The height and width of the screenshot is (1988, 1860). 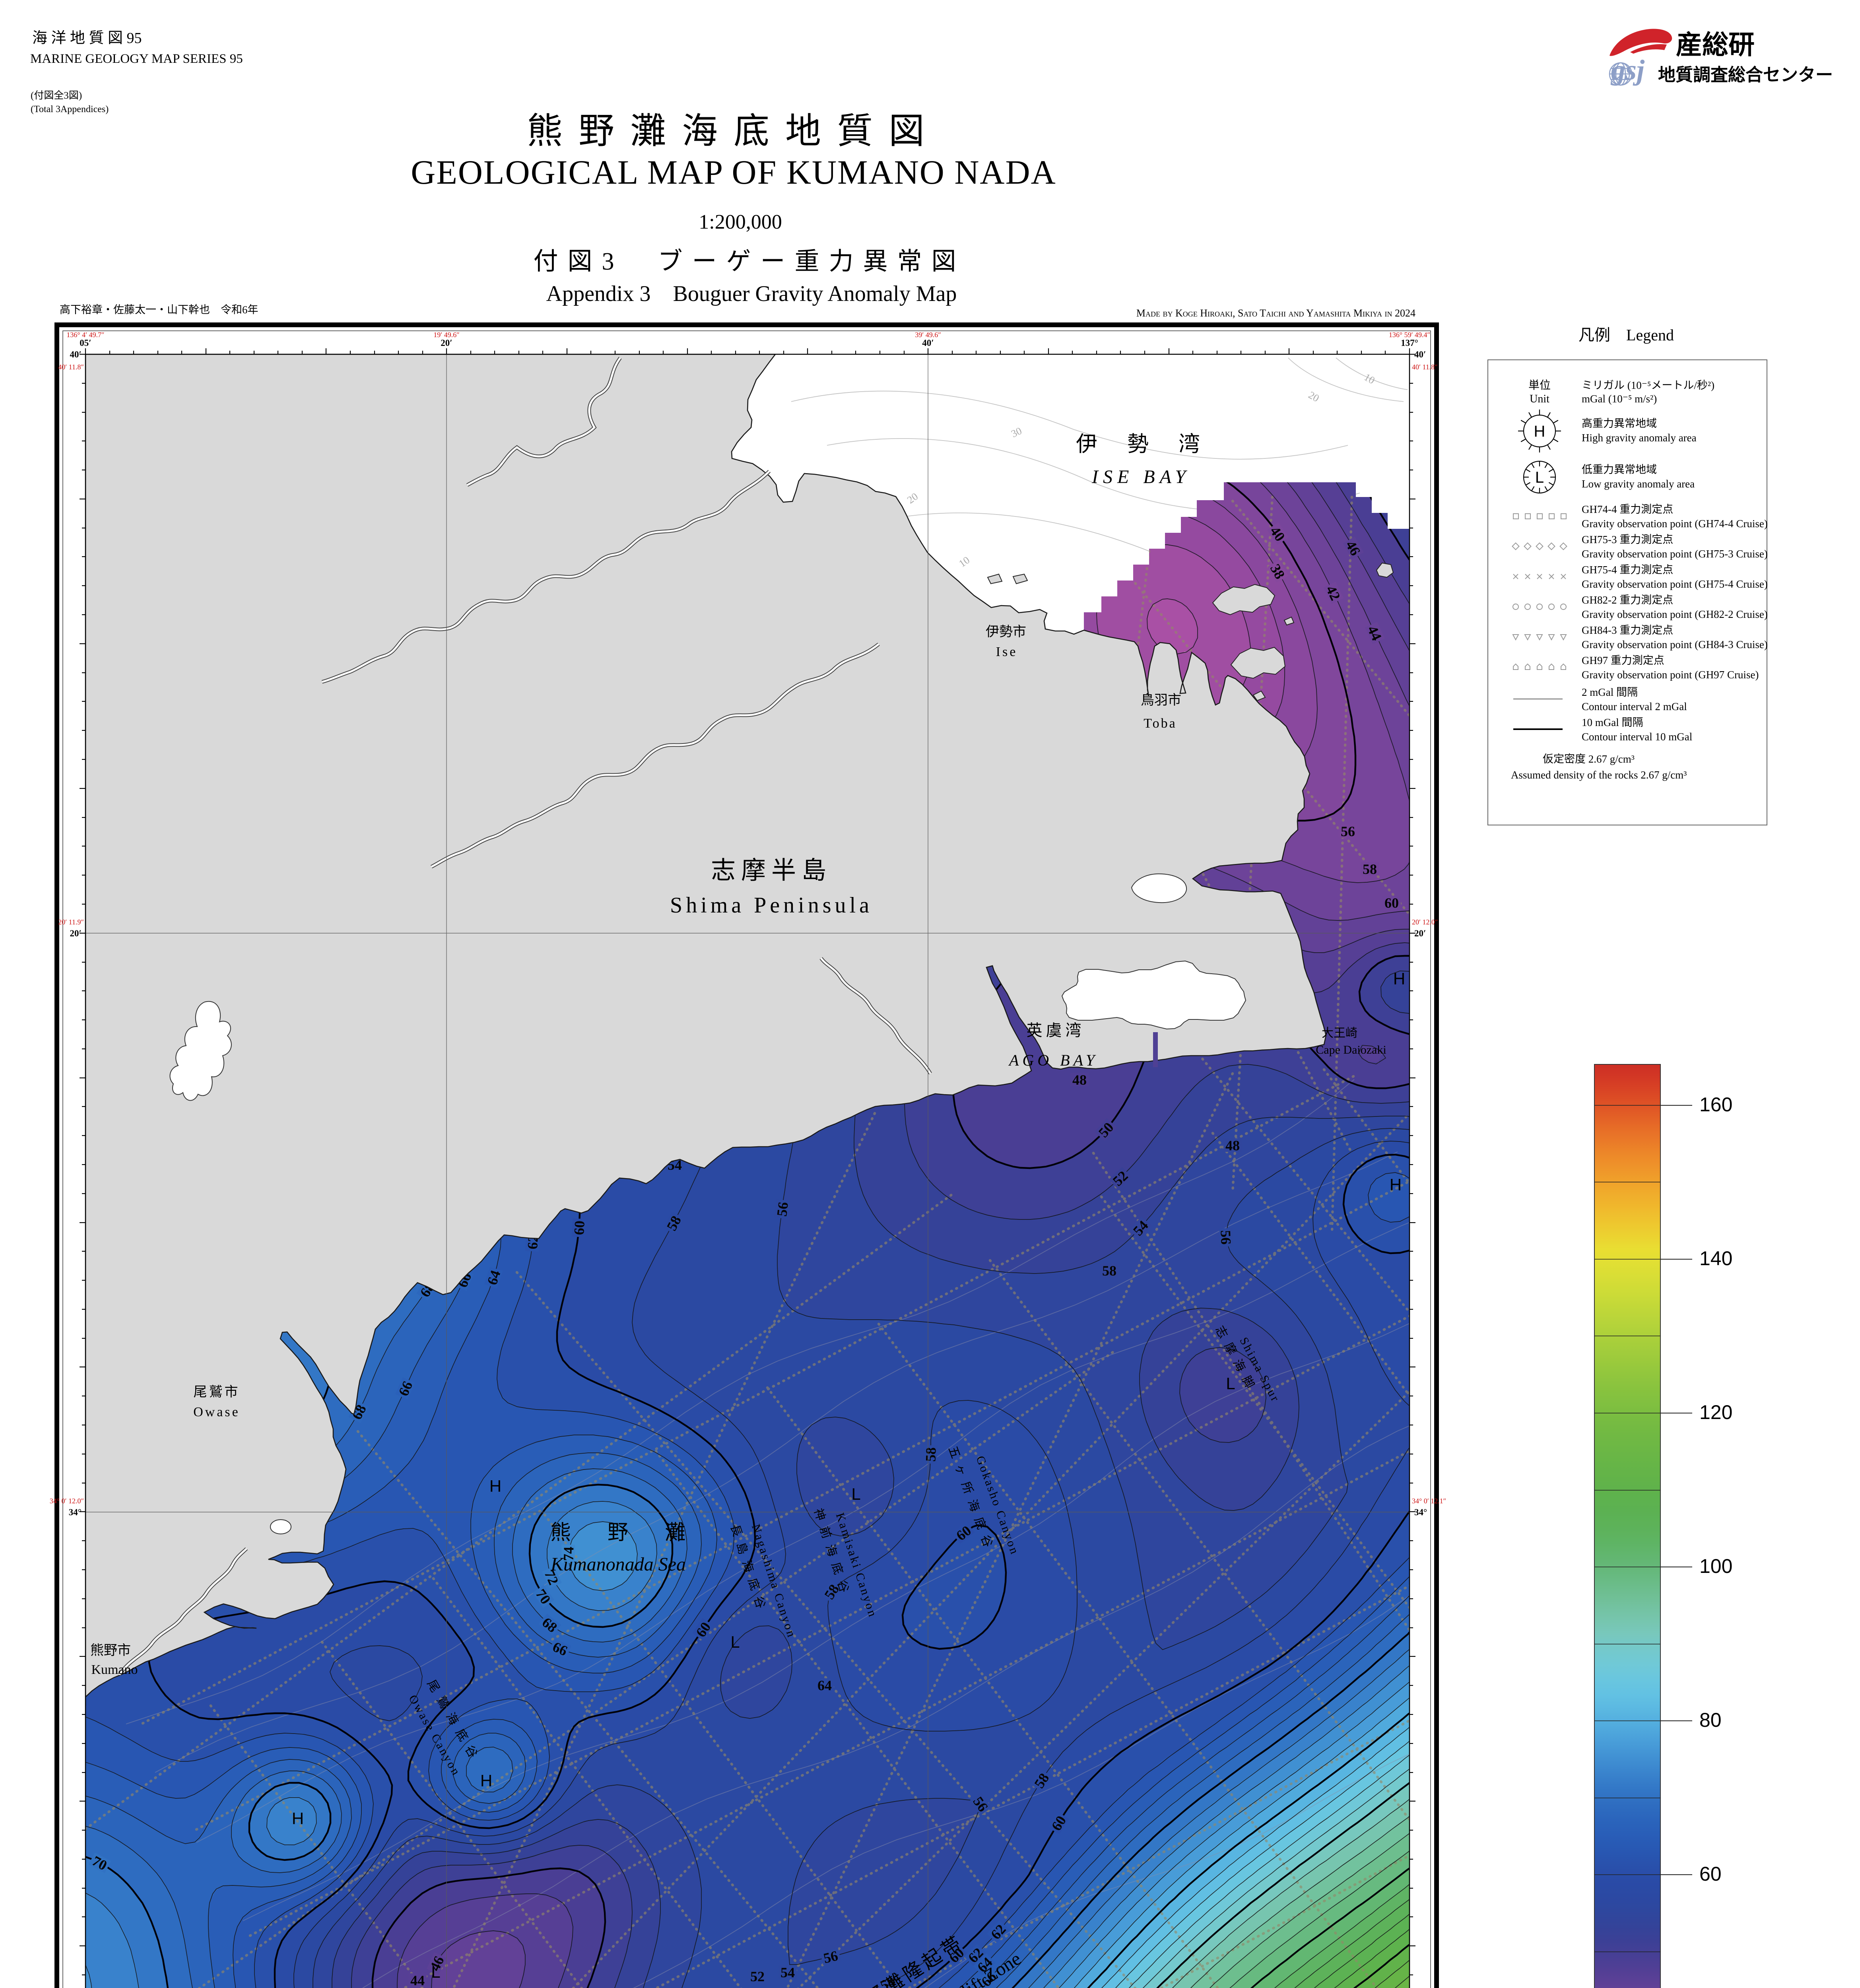 I want to click on svg-text: 熊野灘海底地質図, so click(x=733, y=131).